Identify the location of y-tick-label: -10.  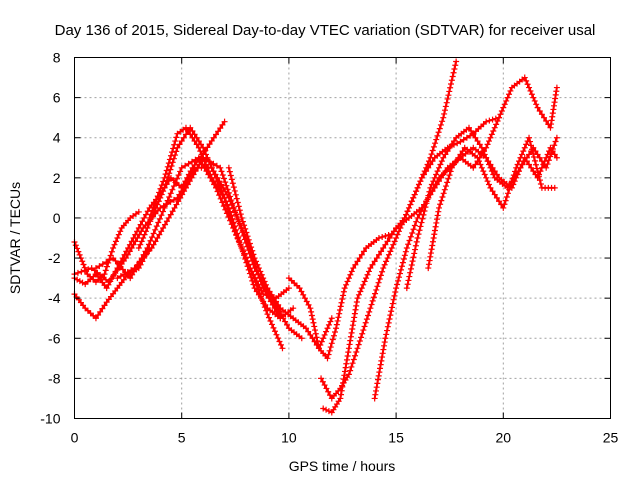
(50, 419).